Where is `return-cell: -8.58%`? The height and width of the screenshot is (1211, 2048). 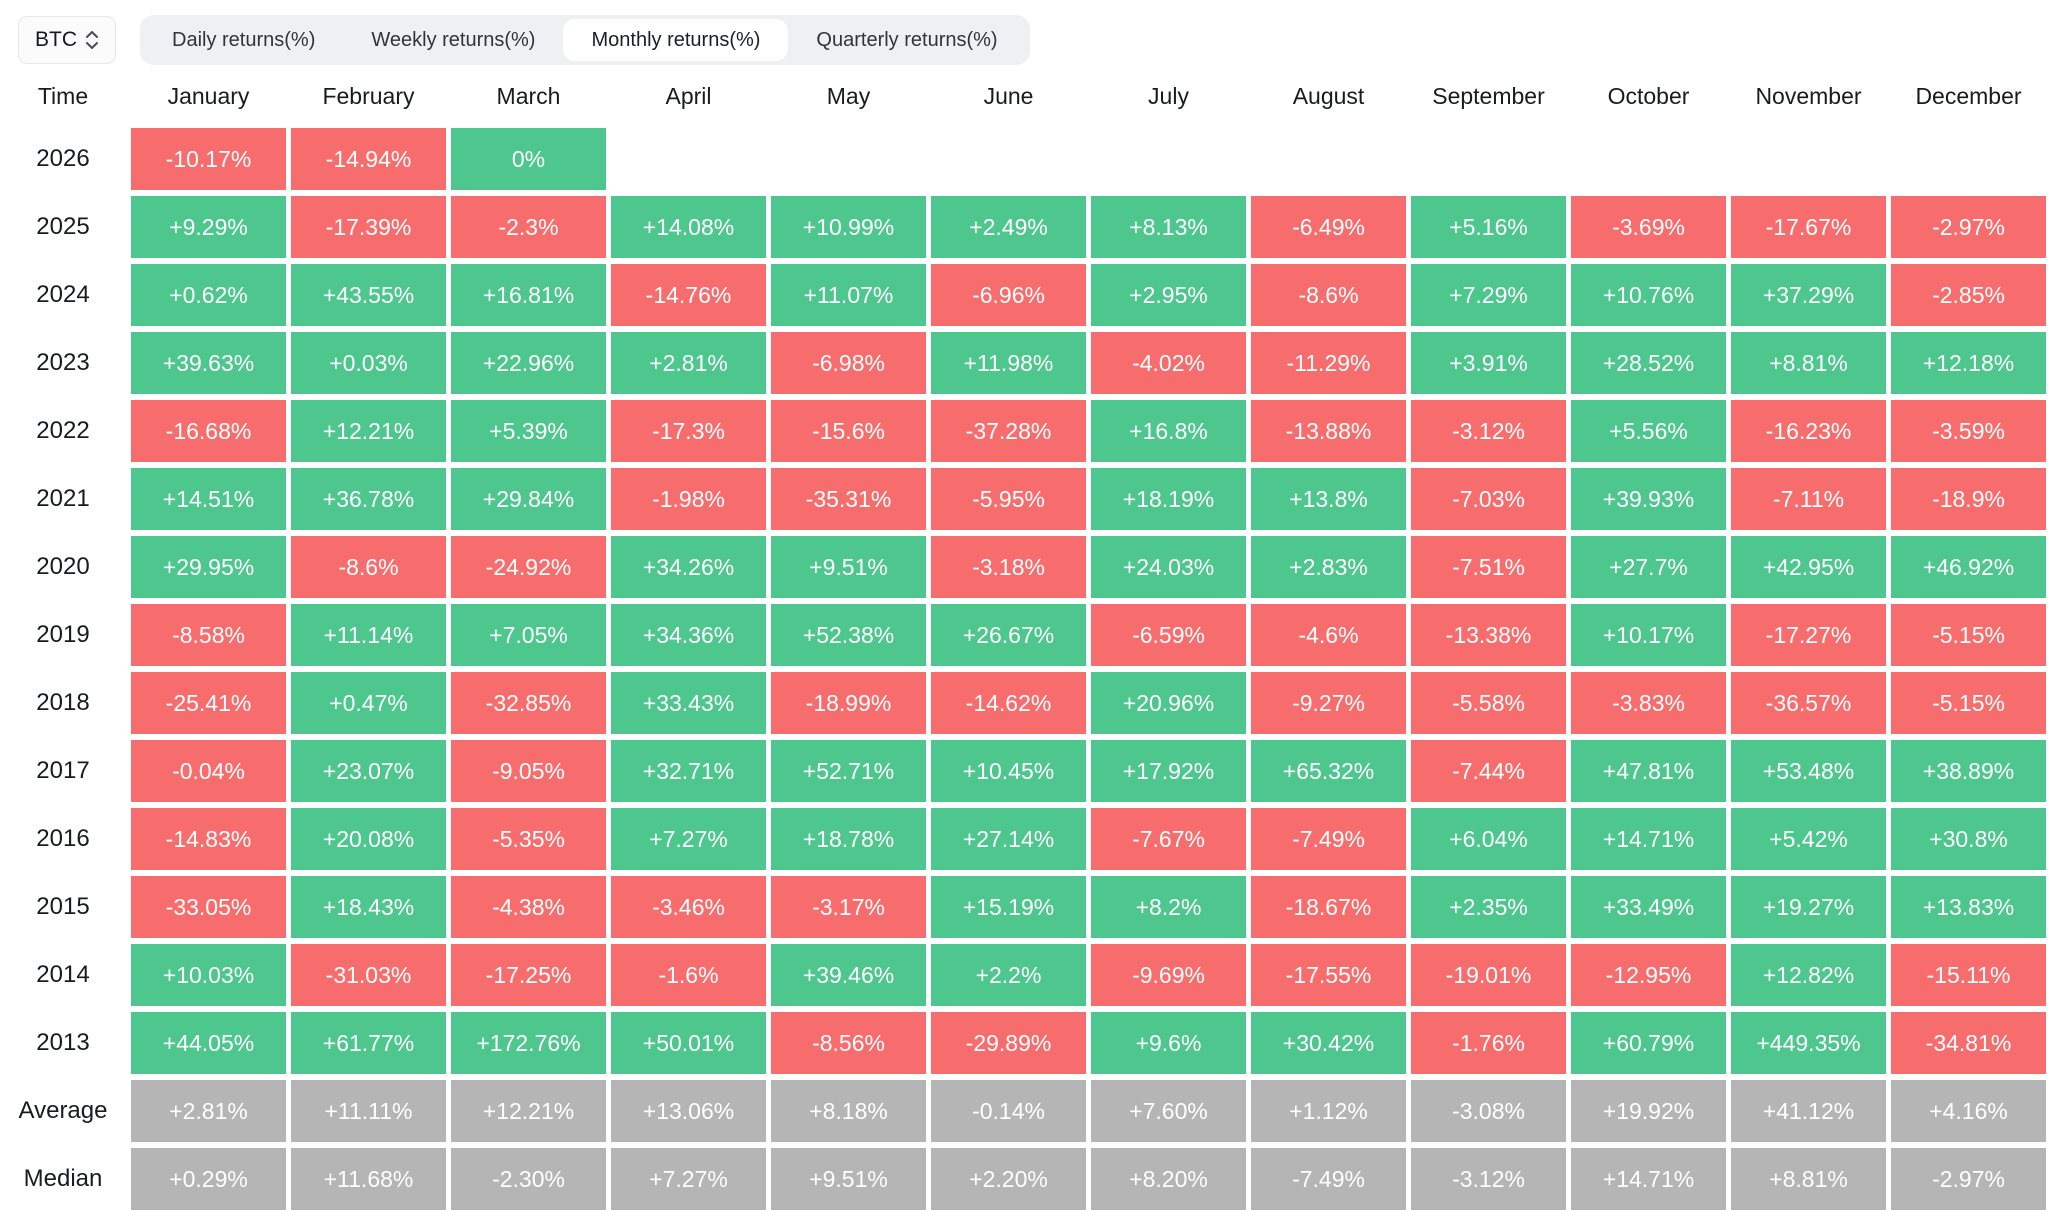
return-cell: -8.58% is located at coordinates (208, 635).